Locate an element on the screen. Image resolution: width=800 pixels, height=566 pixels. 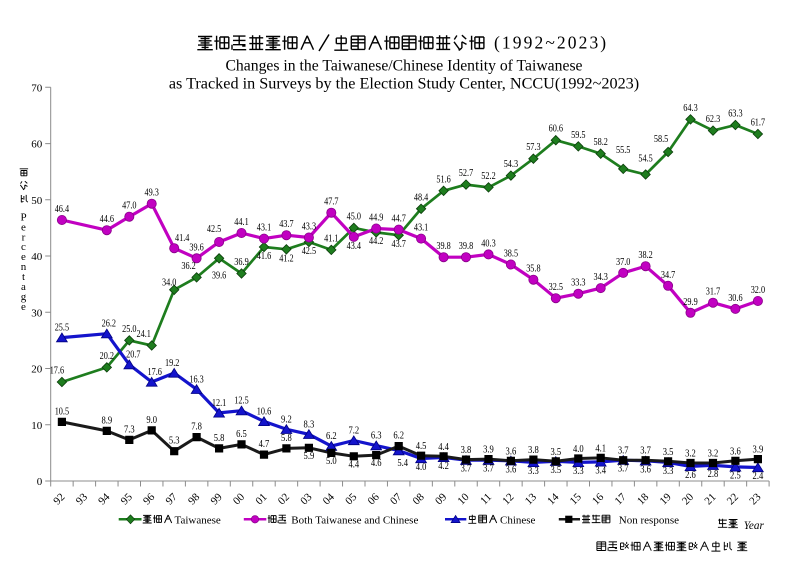
svg-text: 41.1 is located at coordinates (331, 238).